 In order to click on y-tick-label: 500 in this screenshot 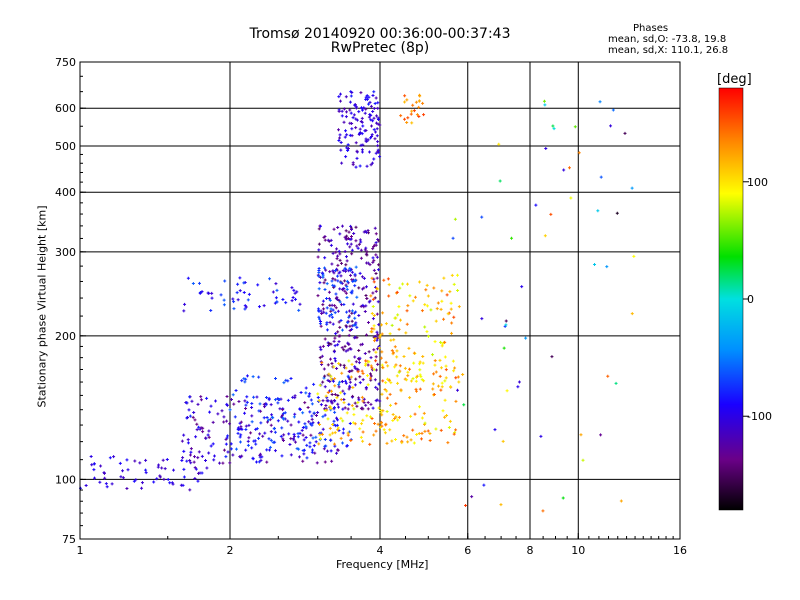, I will do `click(65, 146)`.